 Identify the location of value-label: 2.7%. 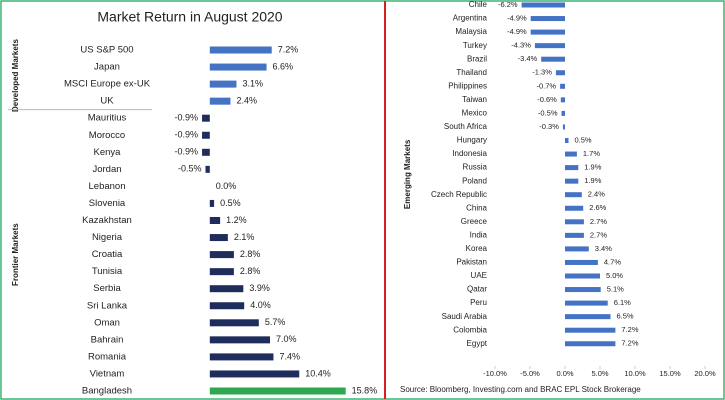
(598, 234).